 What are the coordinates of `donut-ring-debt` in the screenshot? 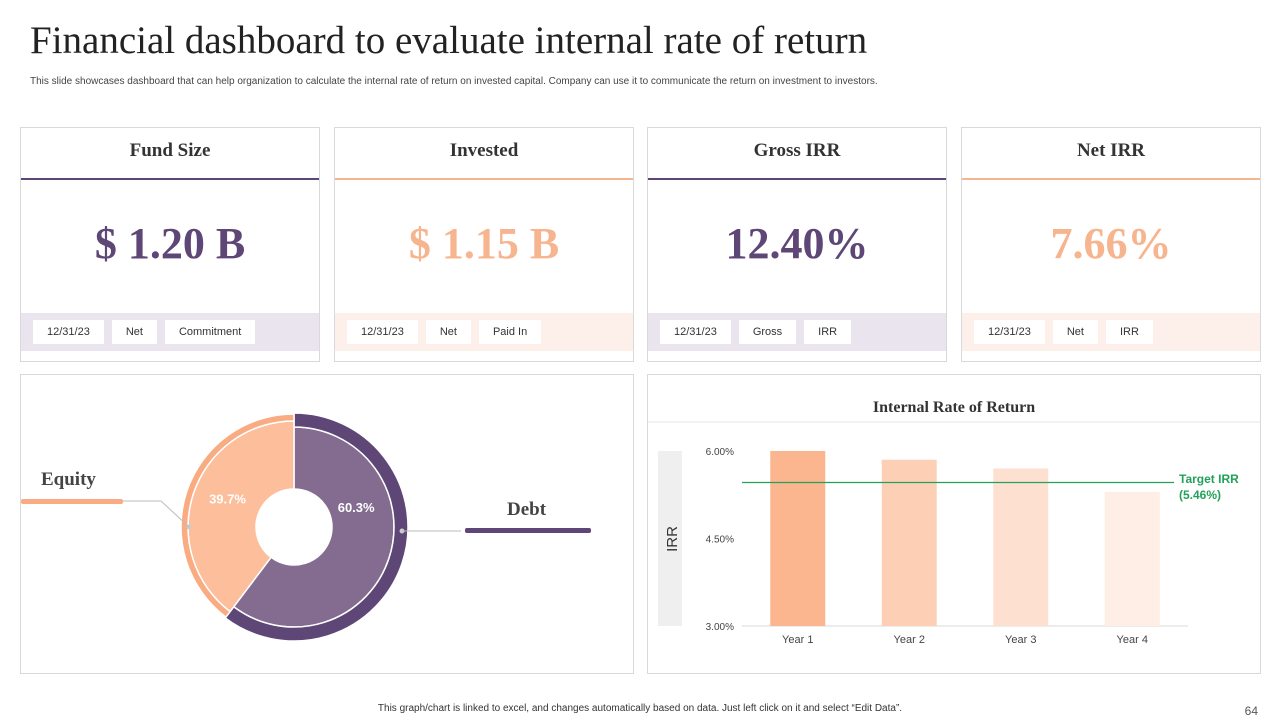 It's located at (316, 527).